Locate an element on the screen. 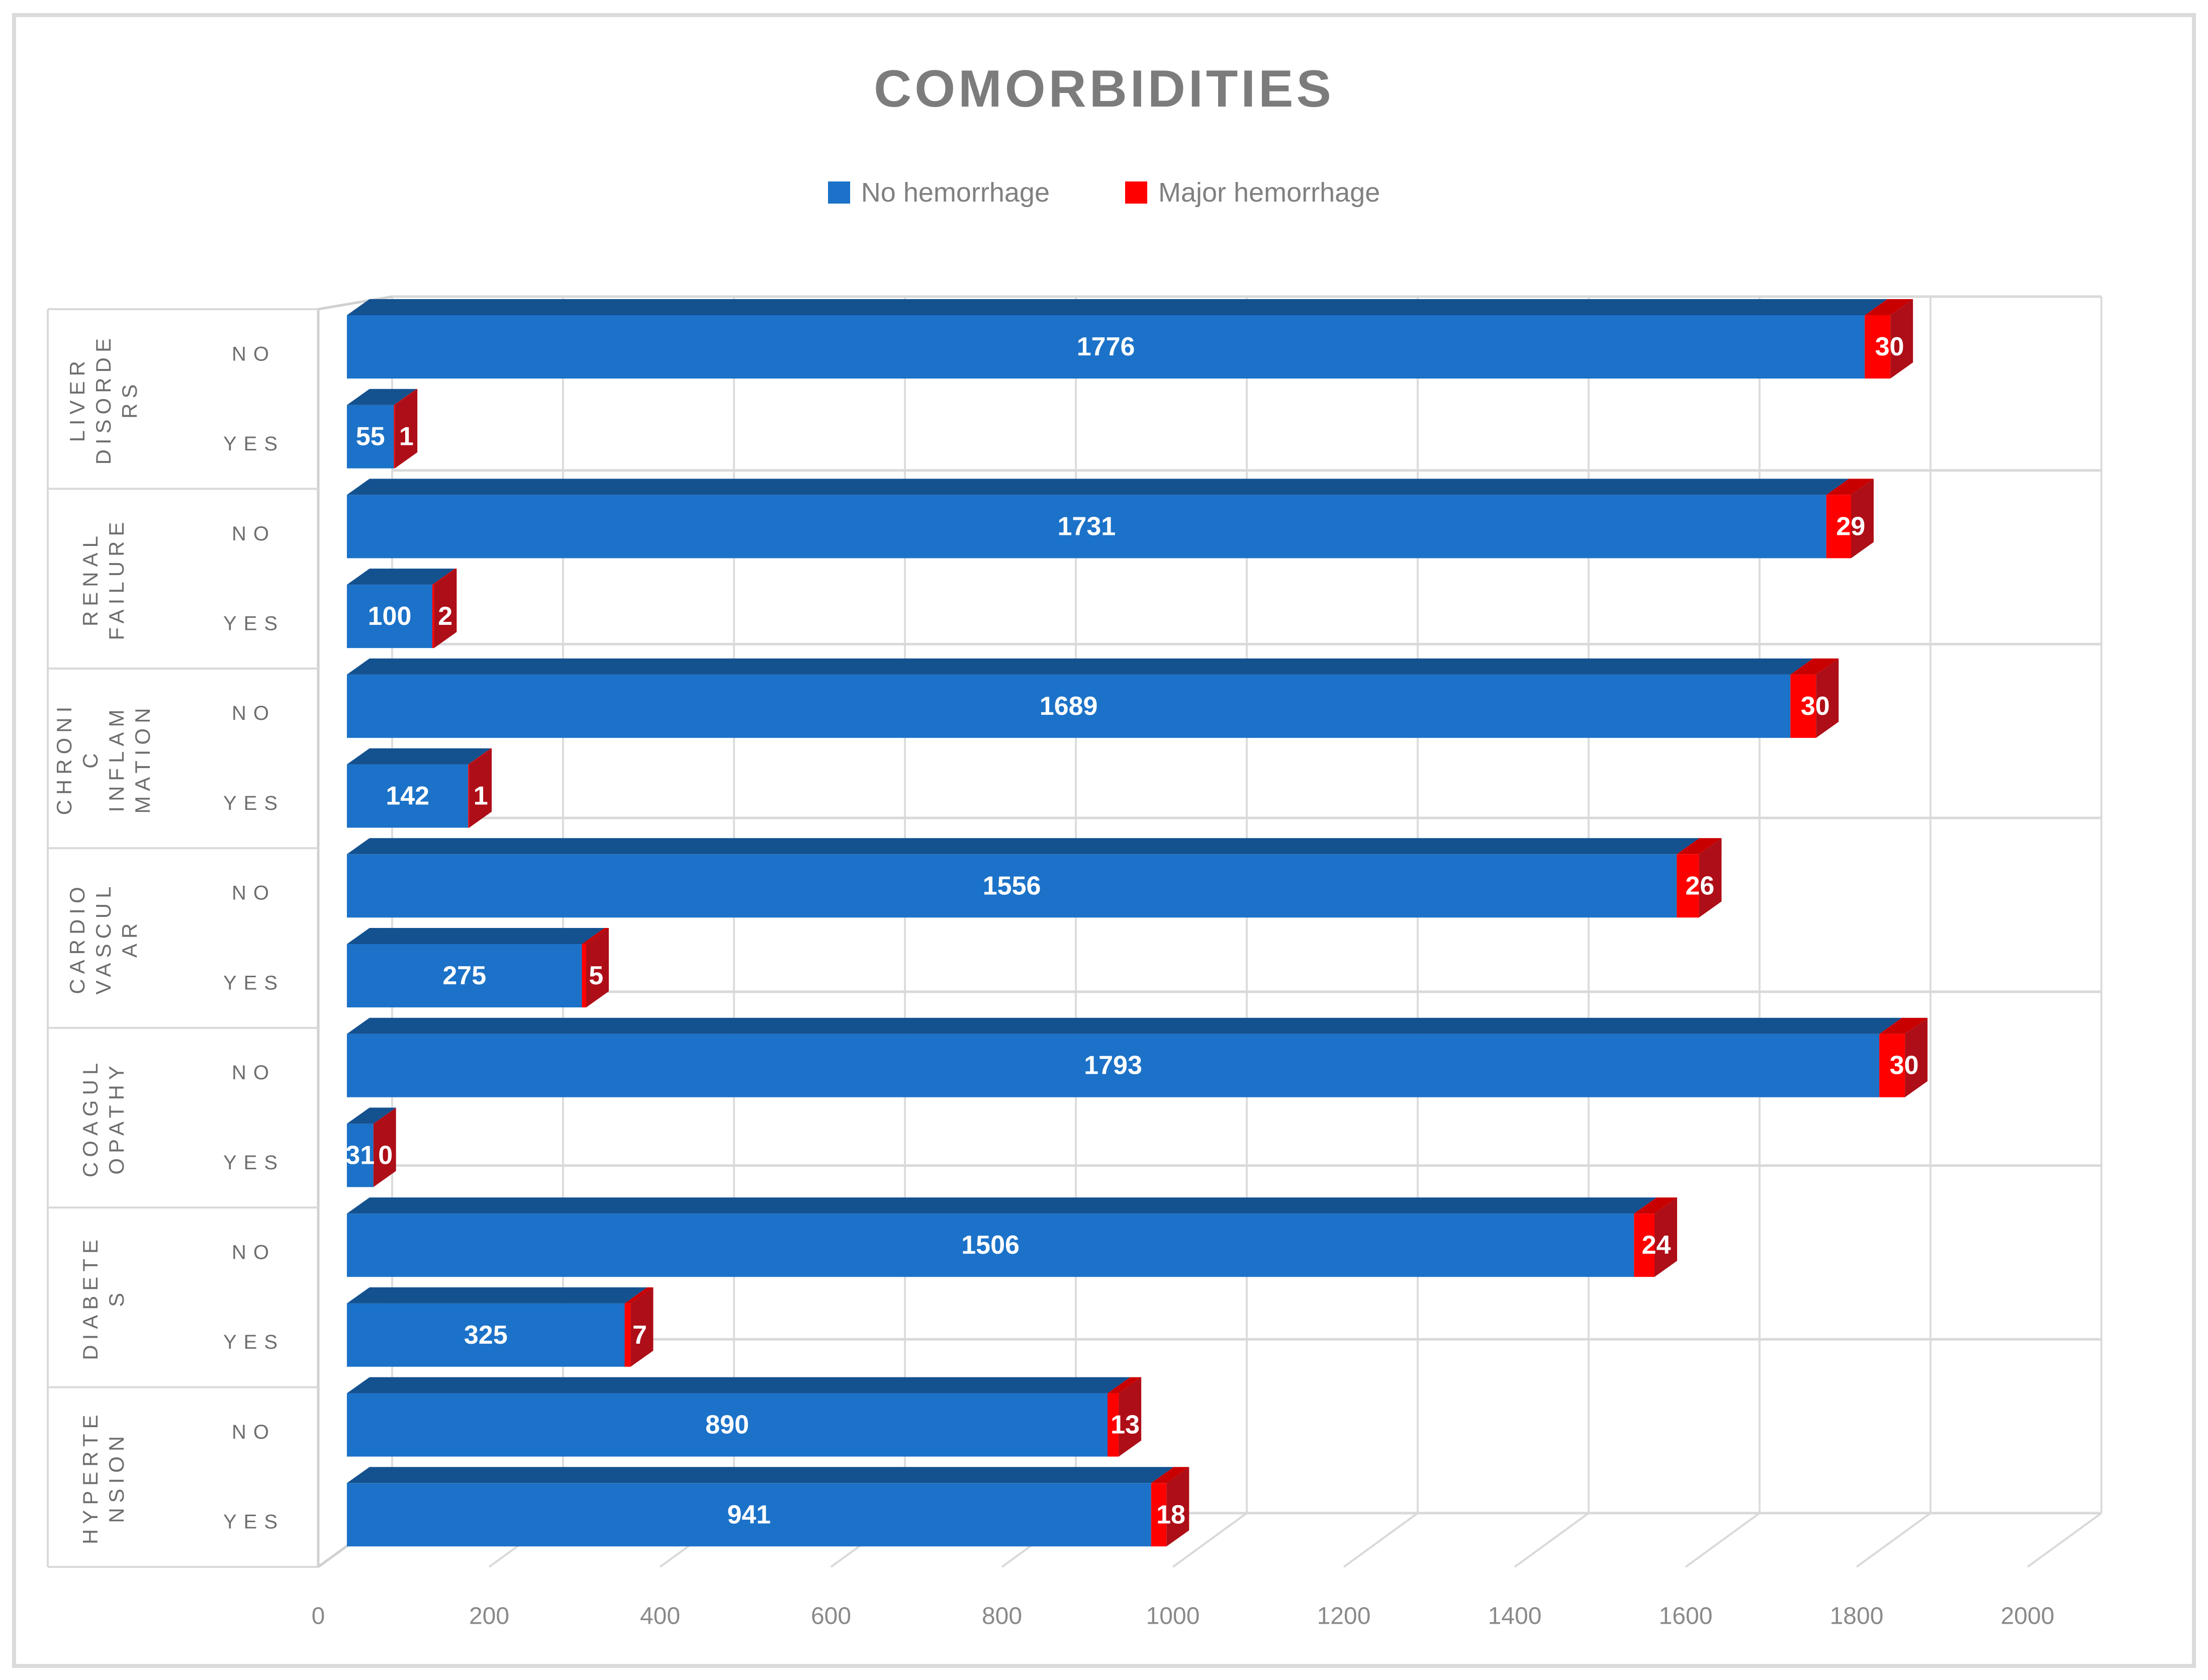 Image resolution: width=2208 pixels, height=1680 pixels. group-label-text: LIVER DISORDE RS is located at coordinates (103, 398).